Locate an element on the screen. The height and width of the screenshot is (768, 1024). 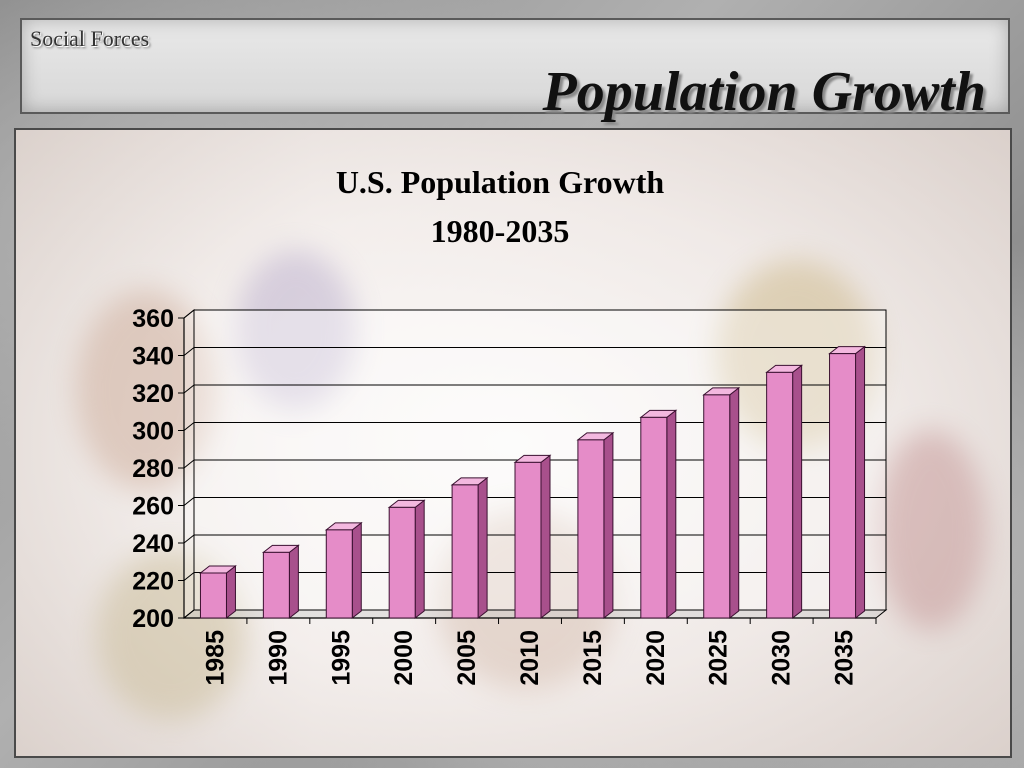
y-tick-label: 260 is located at coordinates (153, 507).